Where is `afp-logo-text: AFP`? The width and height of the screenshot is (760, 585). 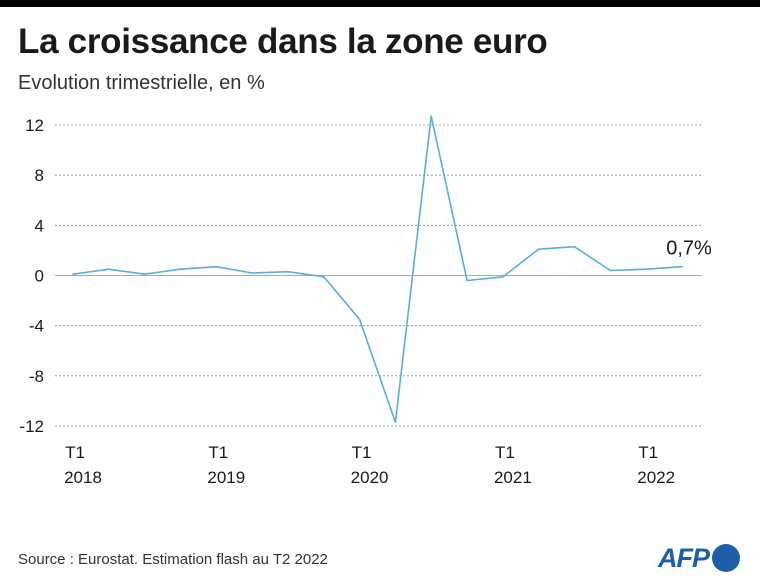 afp-logo-text: AFP is located at coordinates (684, 558).